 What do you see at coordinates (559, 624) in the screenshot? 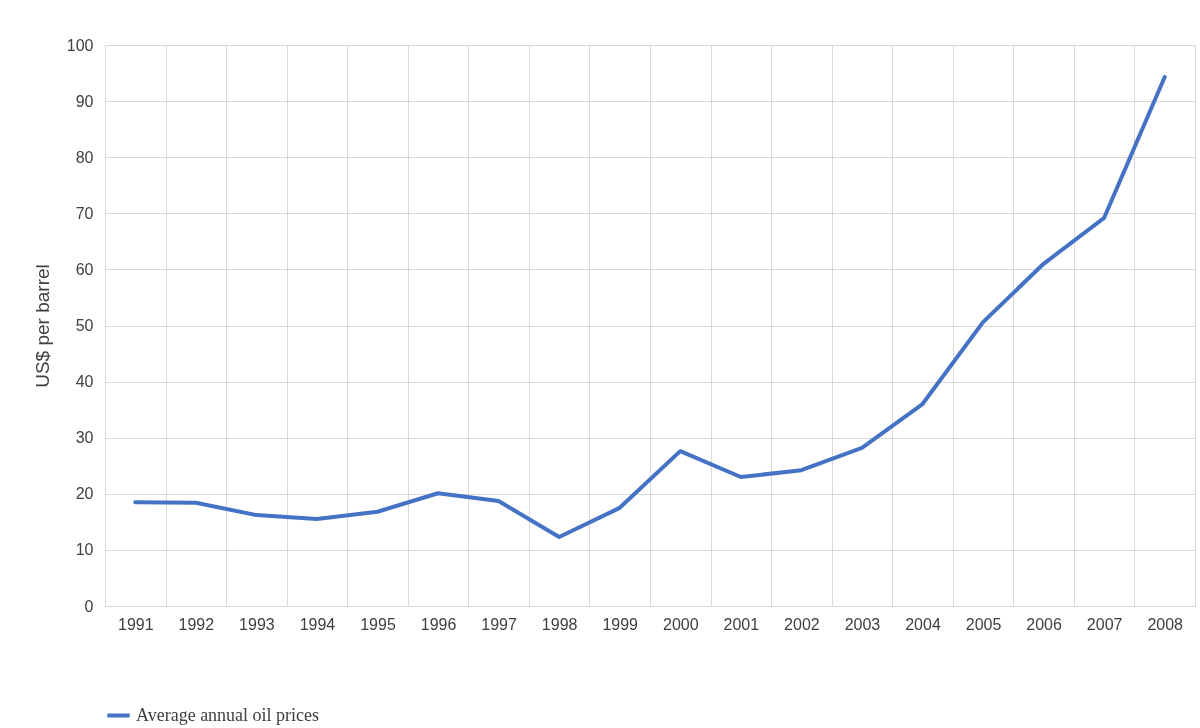
I see `x-tick-label: 1998` at bounding box center [559, 624].